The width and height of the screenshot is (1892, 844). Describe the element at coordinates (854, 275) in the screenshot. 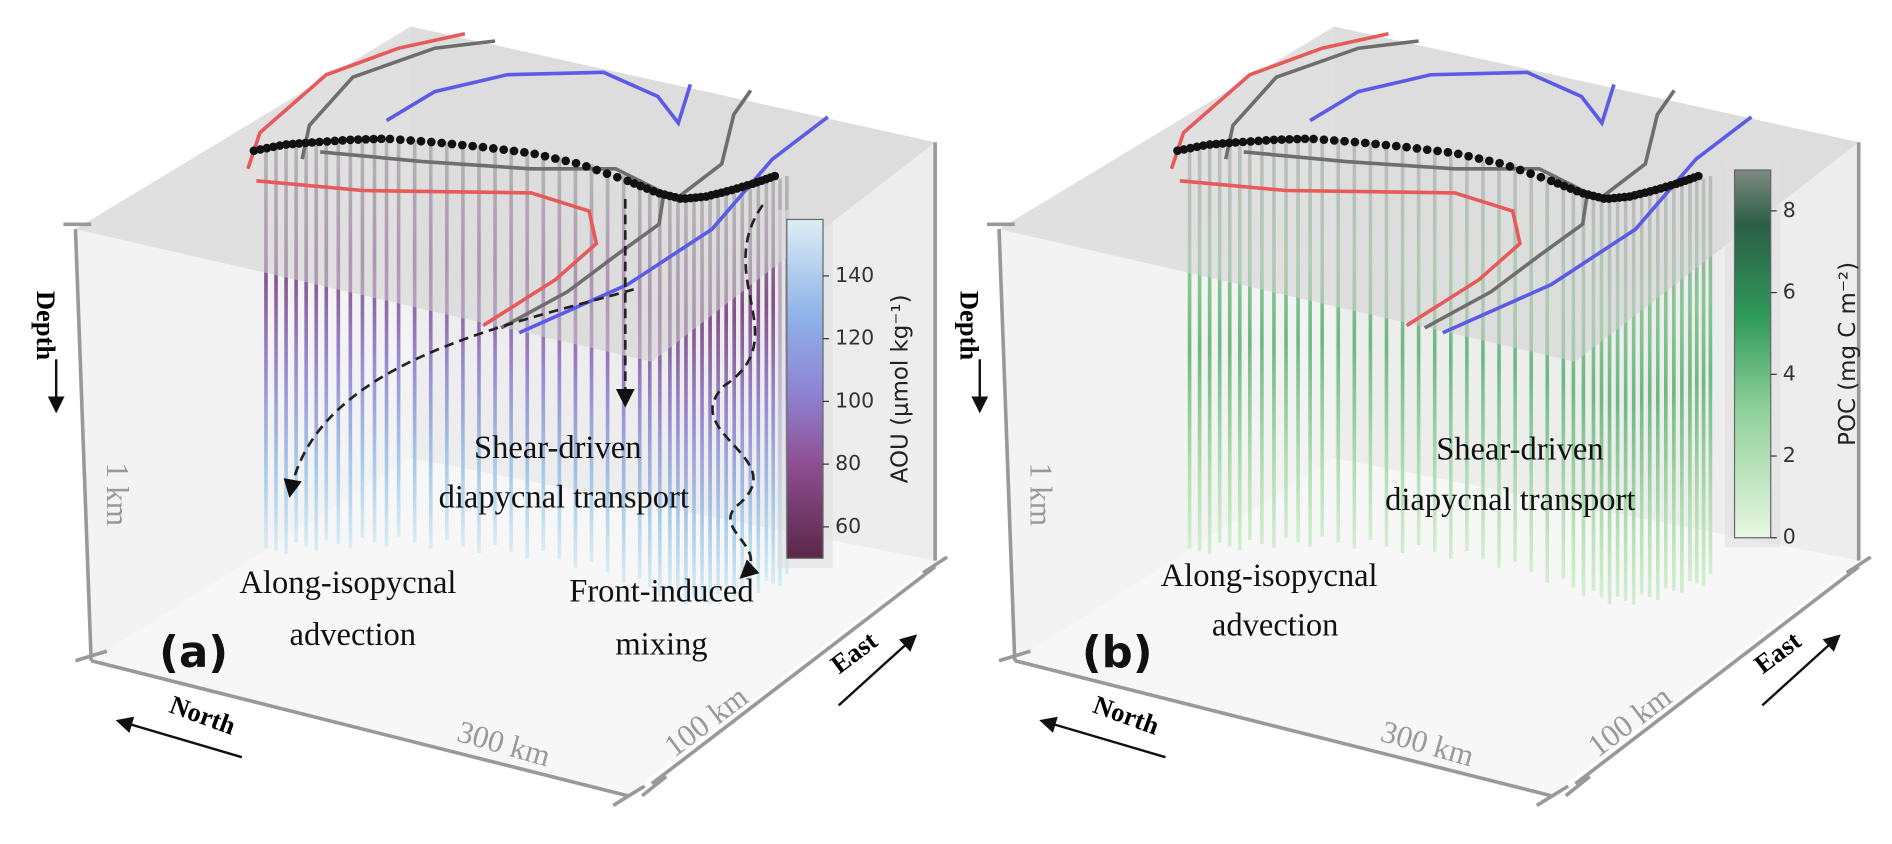

I see `colorbar-tick-label: 140` at that location.